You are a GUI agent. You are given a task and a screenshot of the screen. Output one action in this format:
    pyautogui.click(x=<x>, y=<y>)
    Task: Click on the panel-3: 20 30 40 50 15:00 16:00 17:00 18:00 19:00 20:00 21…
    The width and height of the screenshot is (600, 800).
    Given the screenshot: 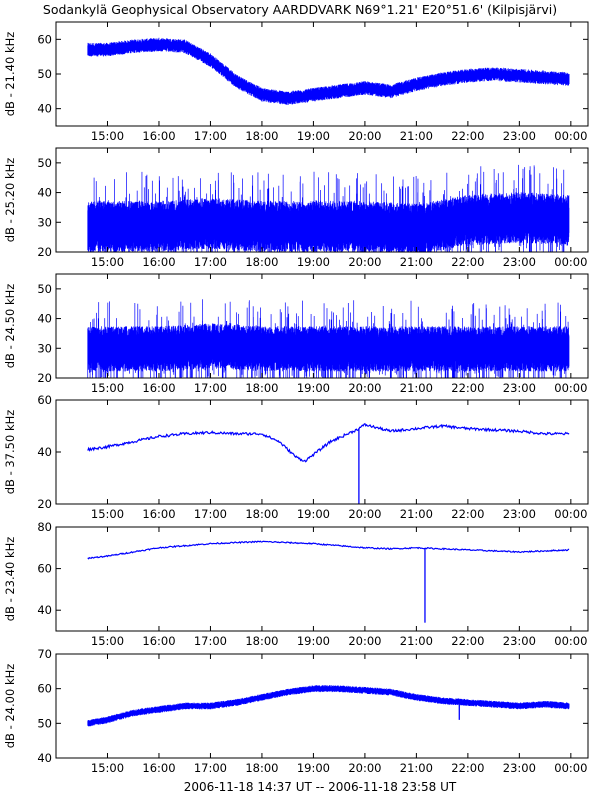 What is the action you would take?
    pyautogui.click(x=296, y=334)
    